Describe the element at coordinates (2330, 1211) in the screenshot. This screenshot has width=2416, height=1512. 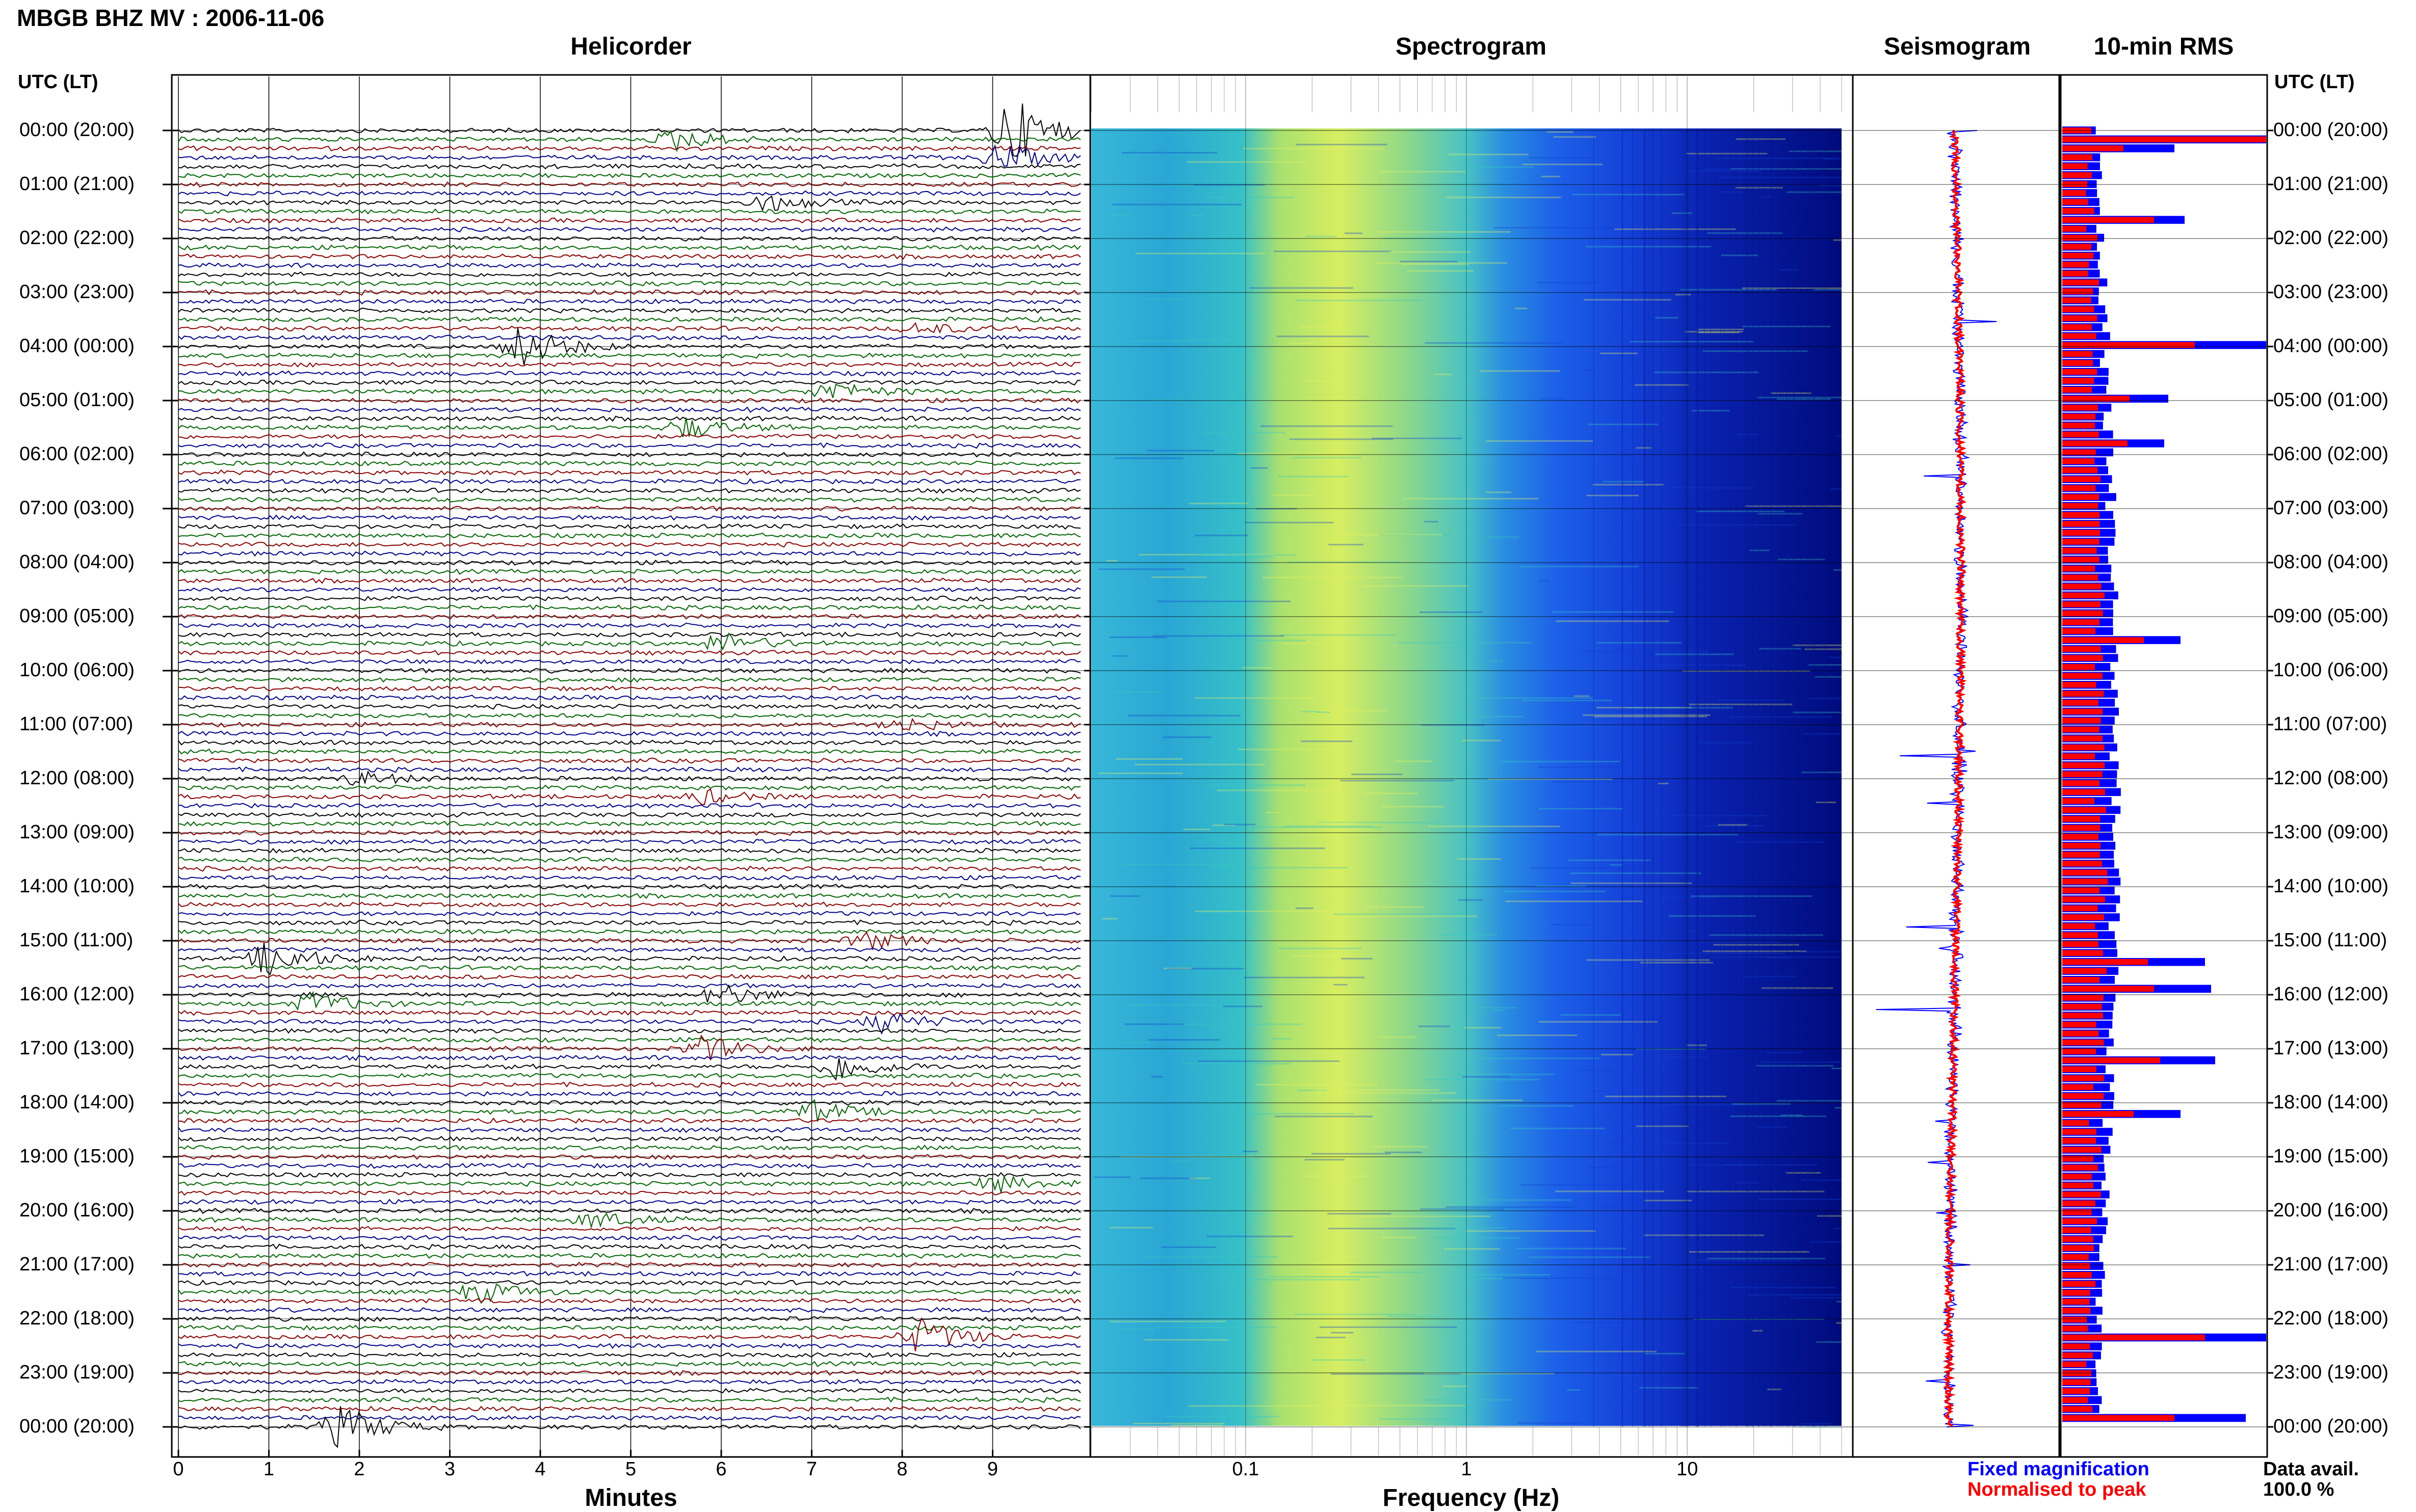
I see `time-label-right: 20:00 (16:00)` at that location.